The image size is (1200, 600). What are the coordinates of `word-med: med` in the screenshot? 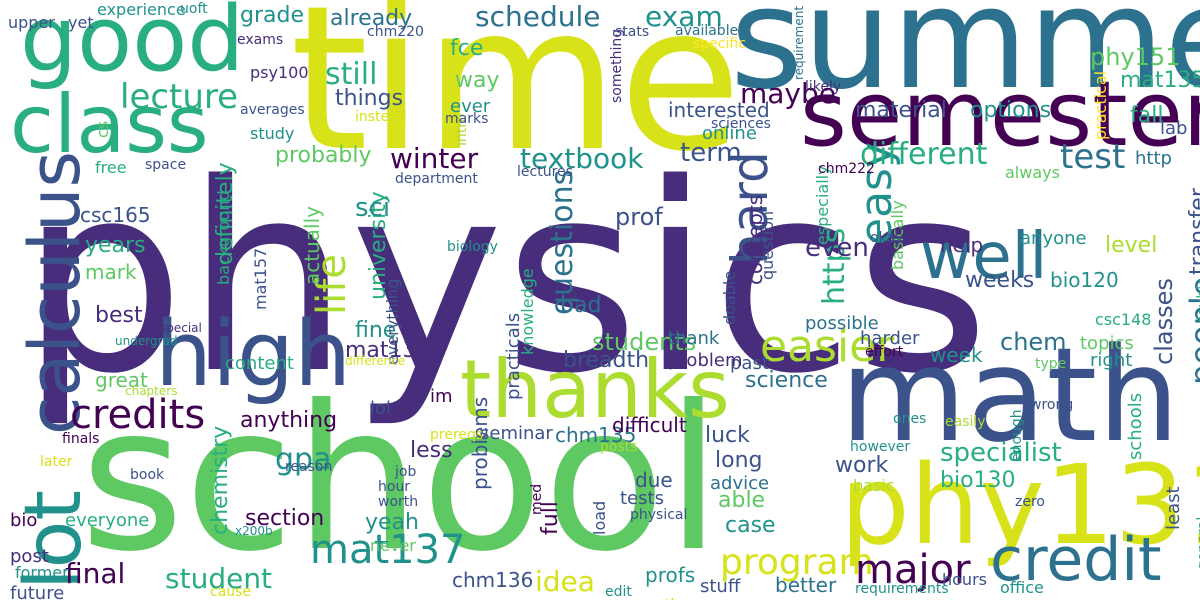 It's located at (537, 499).